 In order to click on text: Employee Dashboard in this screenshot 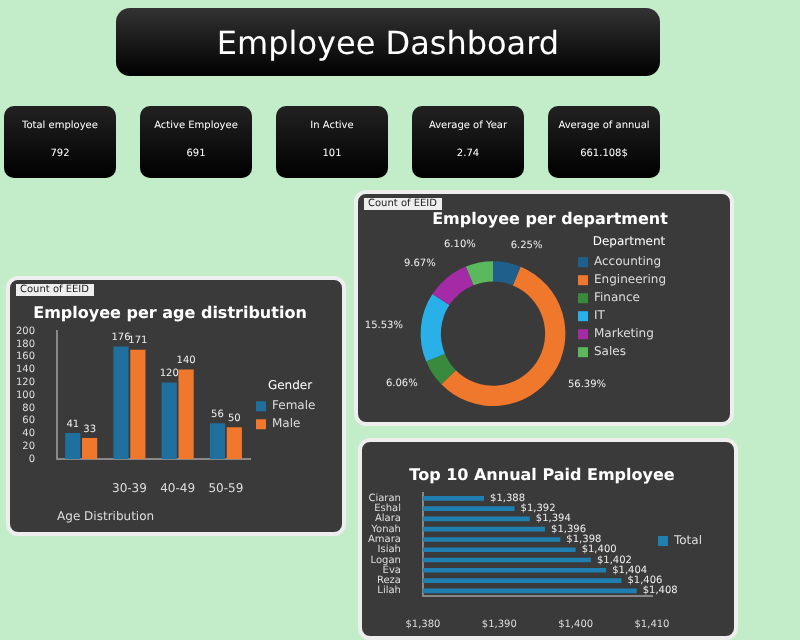, I will do `click(388, 42)`.